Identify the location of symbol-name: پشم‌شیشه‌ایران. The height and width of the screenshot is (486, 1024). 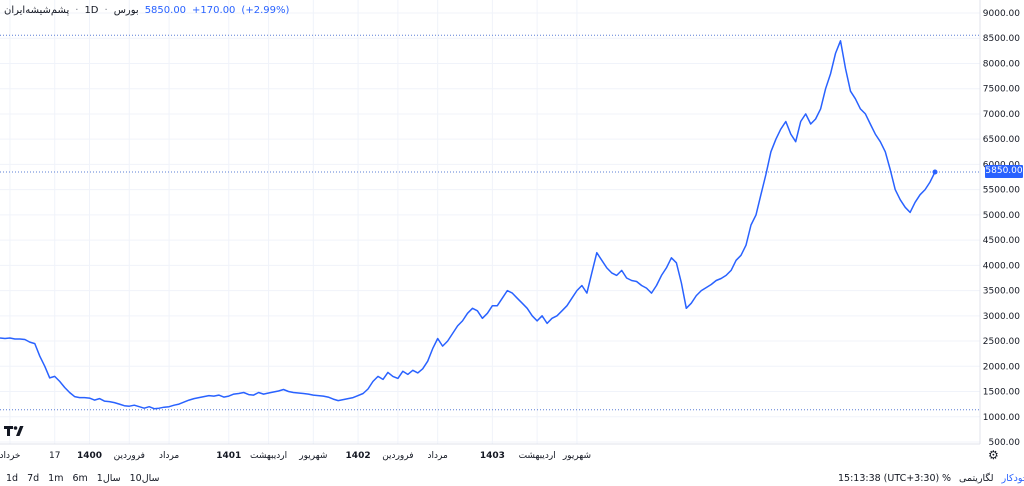
(37, 10).